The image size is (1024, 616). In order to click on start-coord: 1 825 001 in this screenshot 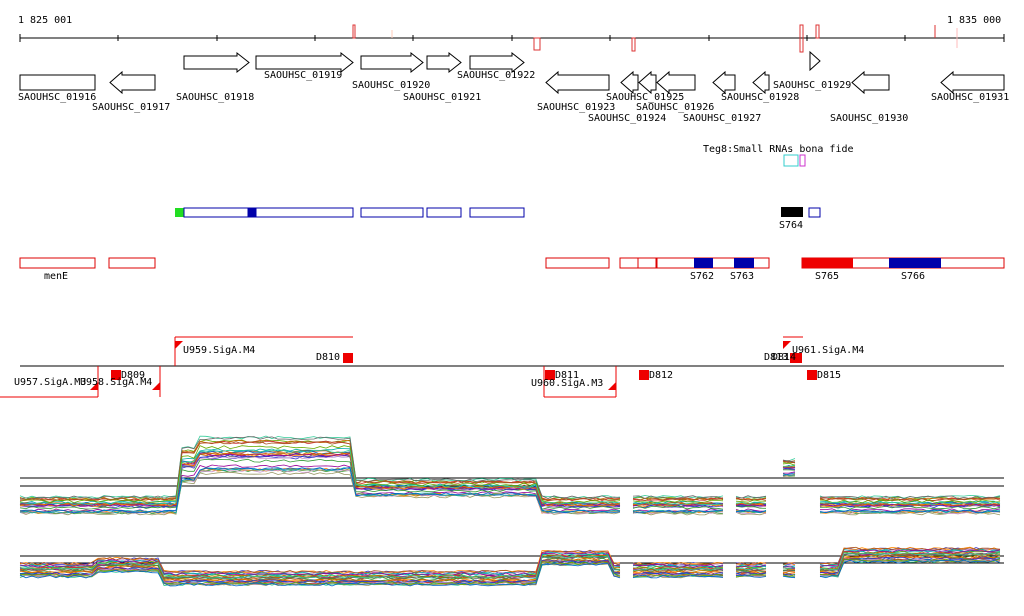, I will do `click(45, 20)`.